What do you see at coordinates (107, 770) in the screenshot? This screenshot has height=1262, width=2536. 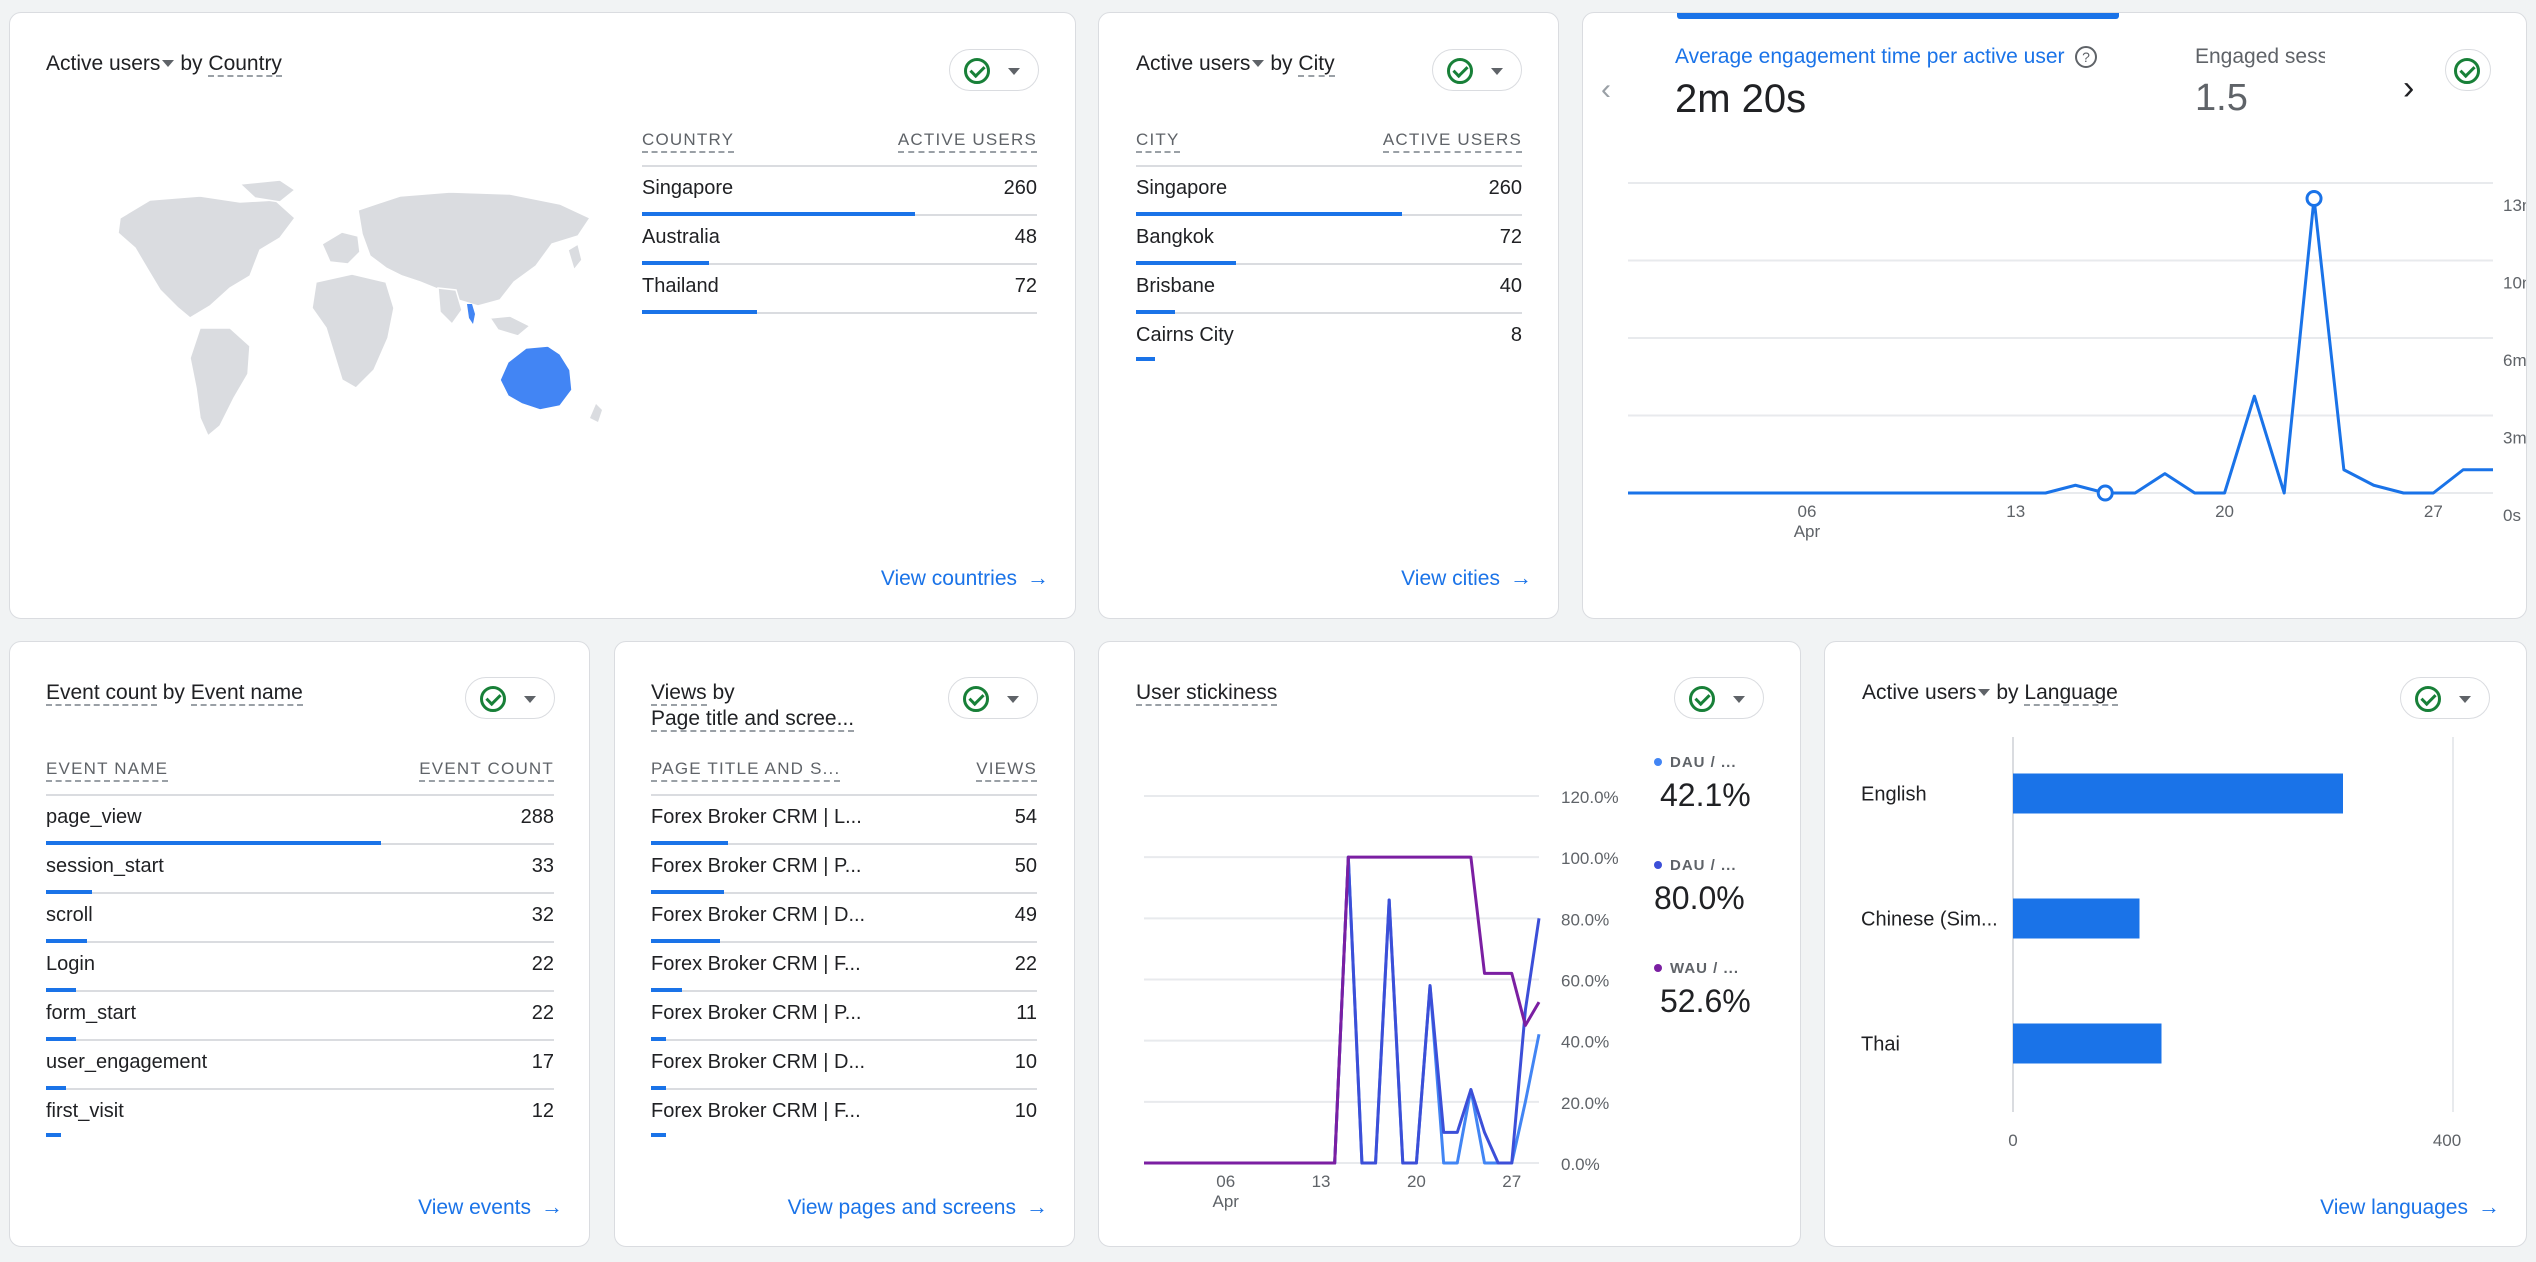 I see `column-header-event-name: EVENT NAME` at bounding box center [107, 770].